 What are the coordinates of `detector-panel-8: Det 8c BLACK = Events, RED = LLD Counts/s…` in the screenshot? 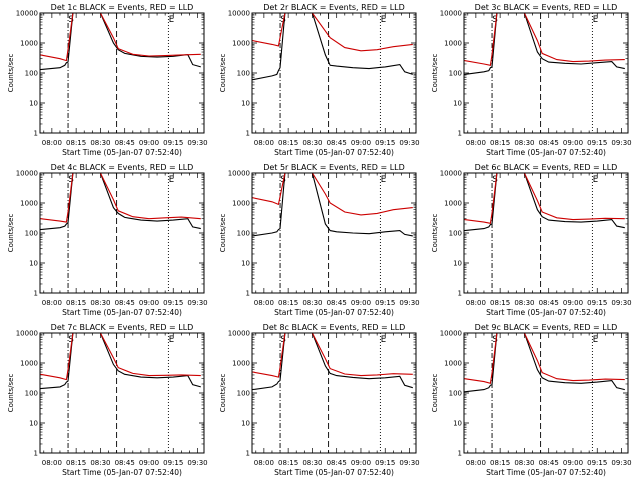 It's located at (319, 400).